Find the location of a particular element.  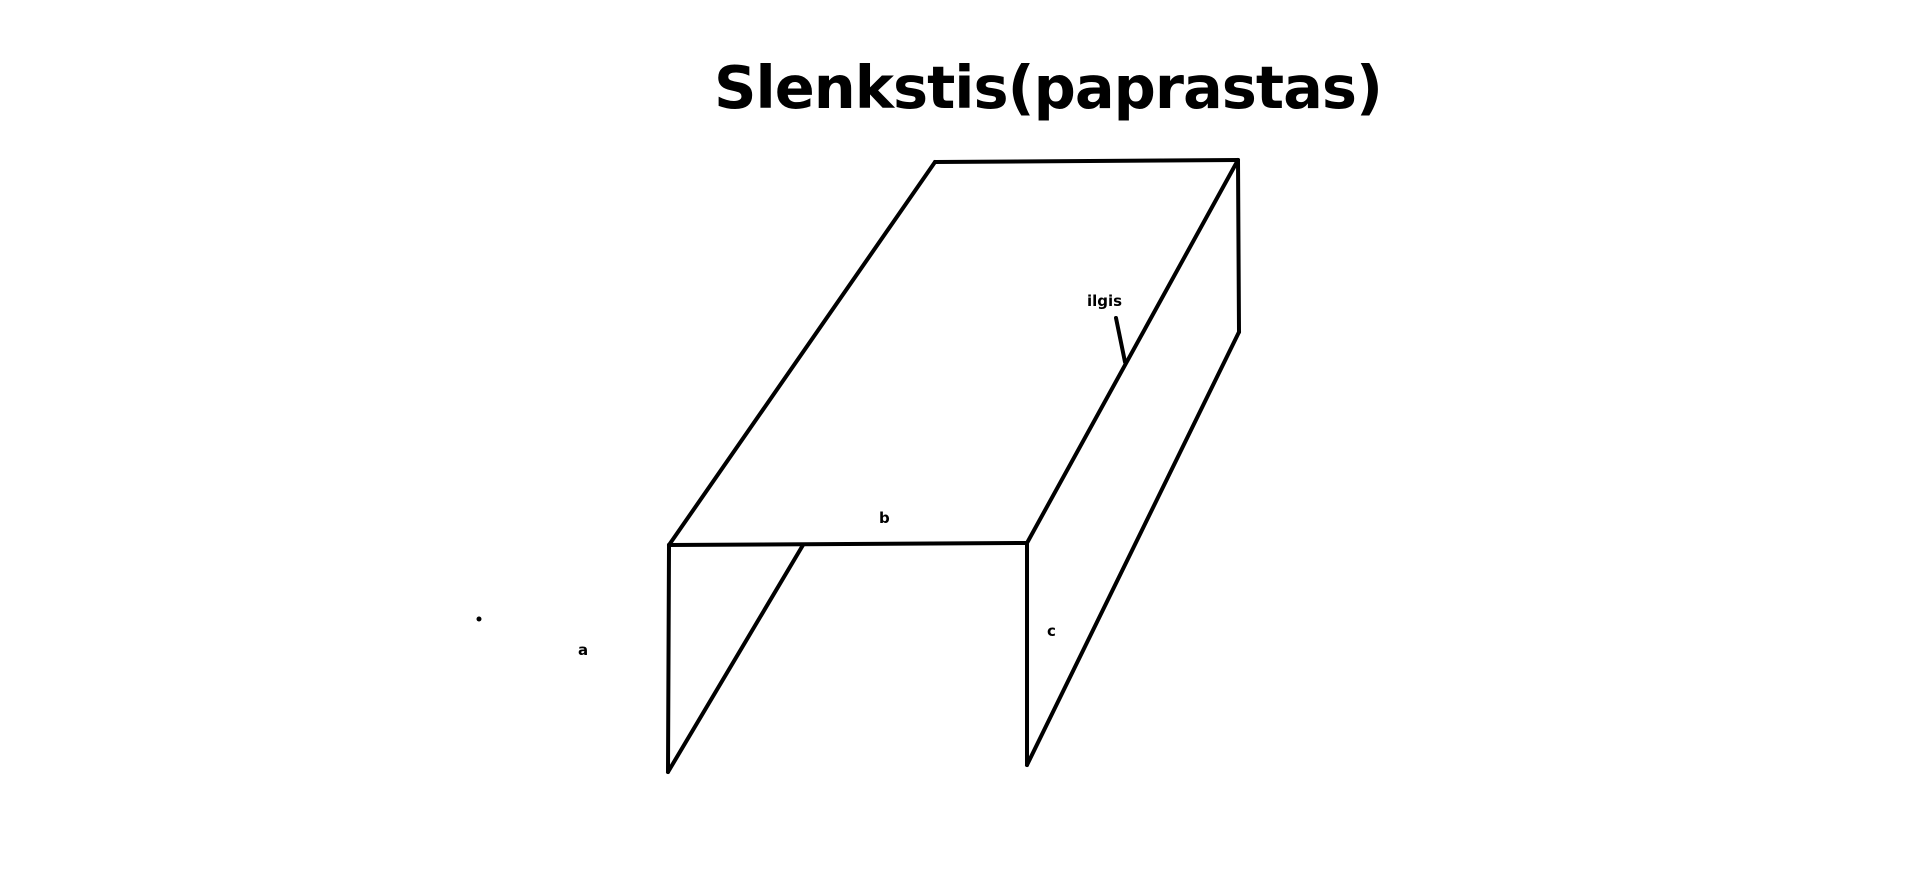

dimension-c-label: c is located at coordinates (1051, 631).